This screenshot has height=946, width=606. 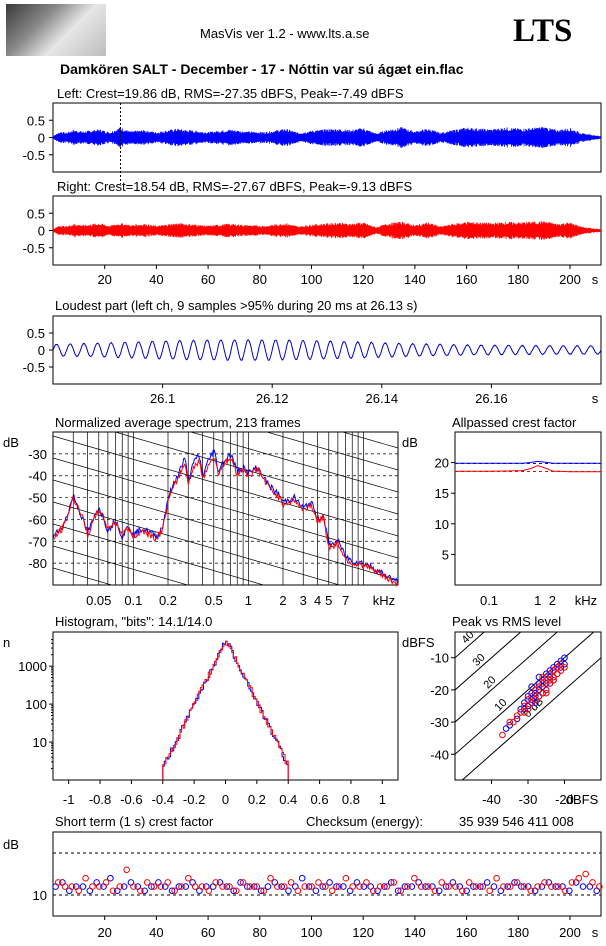 I want to click on spectrum-xtick-label: 7, so click(x=345, y=600).